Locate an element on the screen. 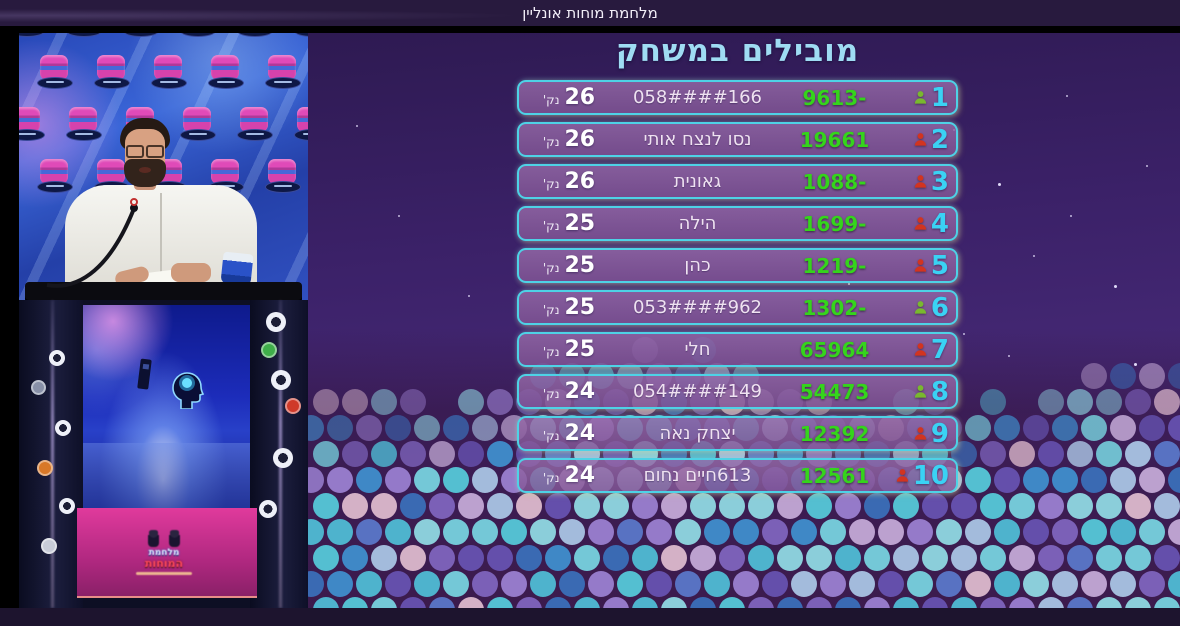 The height and width of the screenshot is (626, 1180). player-name: חלי is located at coordinates (697, 349).